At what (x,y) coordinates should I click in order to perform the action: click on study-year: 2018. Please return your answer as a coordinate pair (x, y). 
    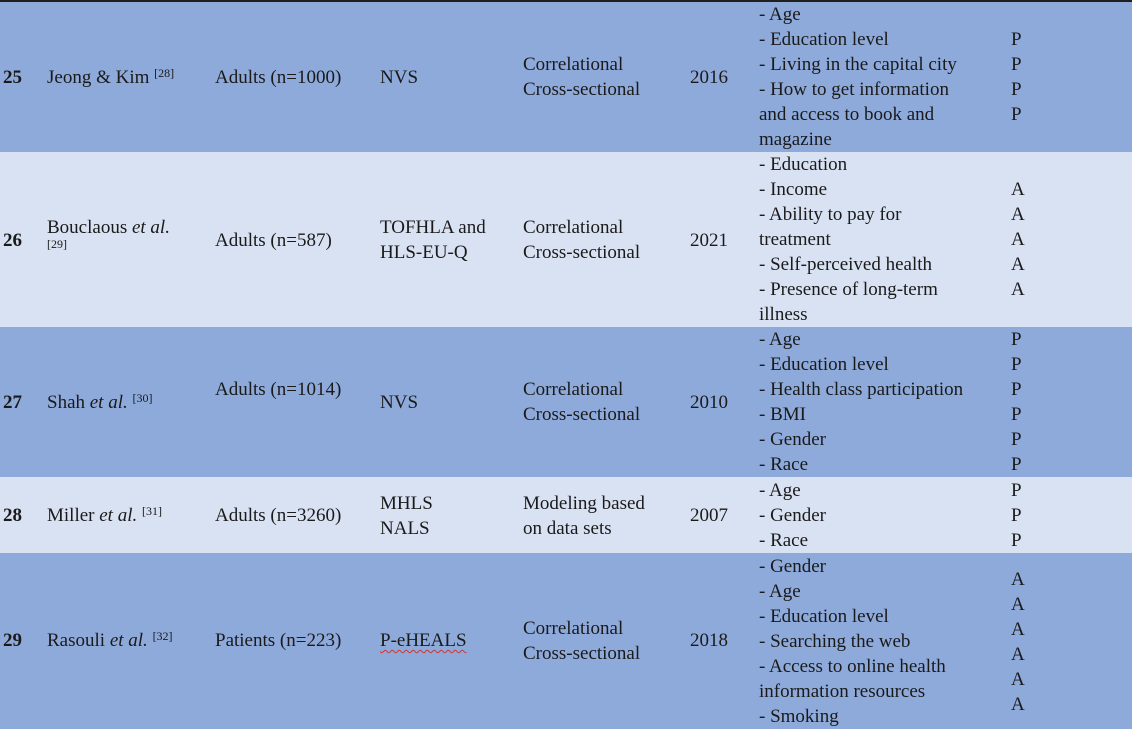
    Looking at the image, I should click on (709, 640).